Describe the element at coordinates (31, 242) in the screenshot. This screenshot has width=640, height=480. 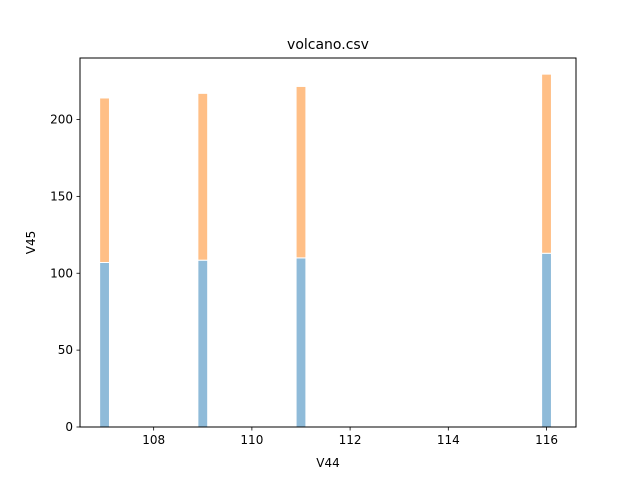
I see `y-axis-label: V45` at that location.